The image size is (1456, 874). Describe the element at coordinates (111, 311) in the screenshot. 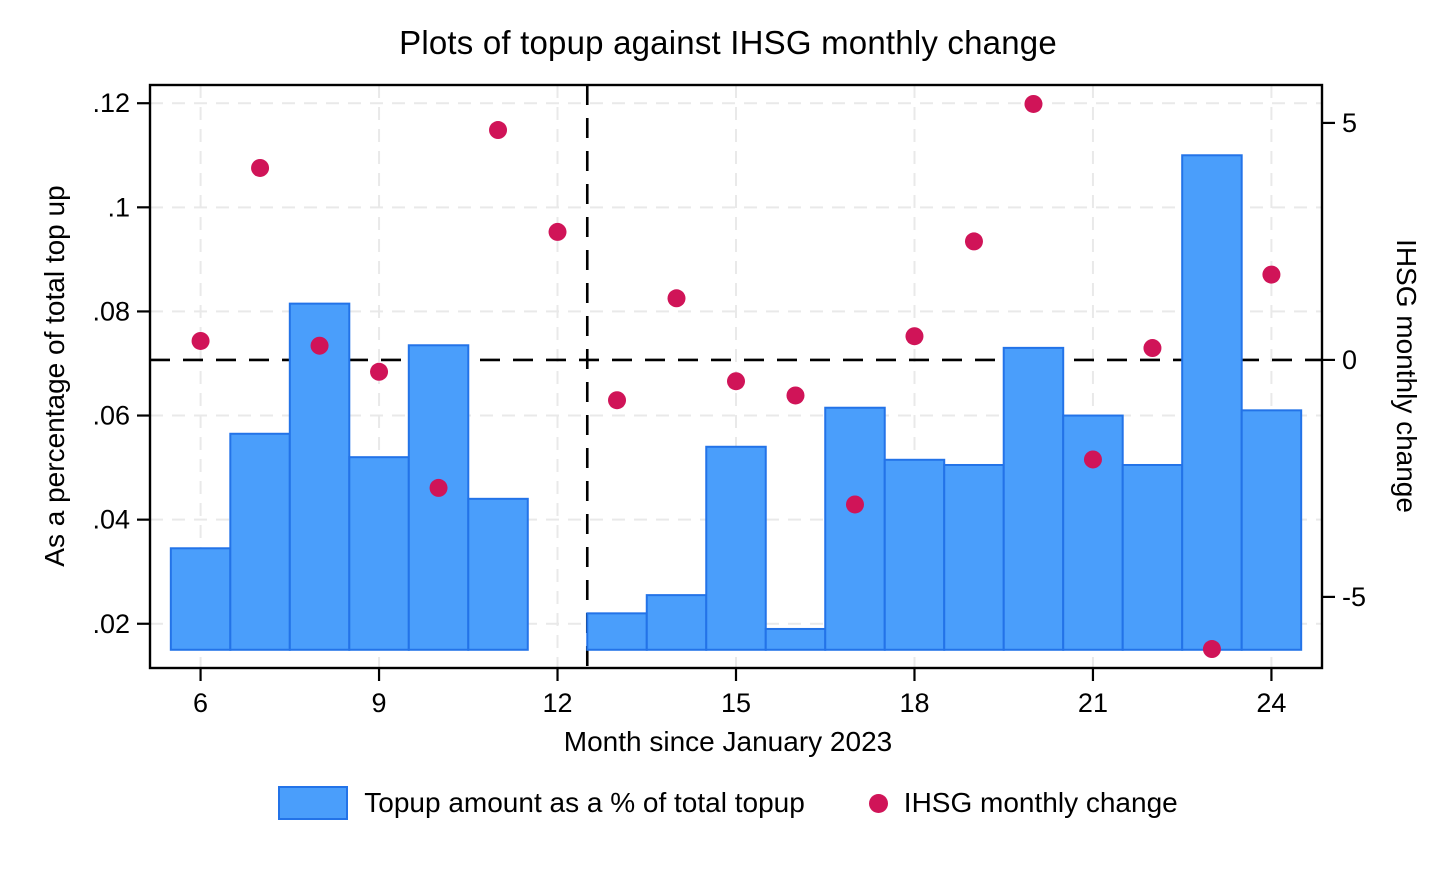

I see `left-tick-label: .08` at that location.